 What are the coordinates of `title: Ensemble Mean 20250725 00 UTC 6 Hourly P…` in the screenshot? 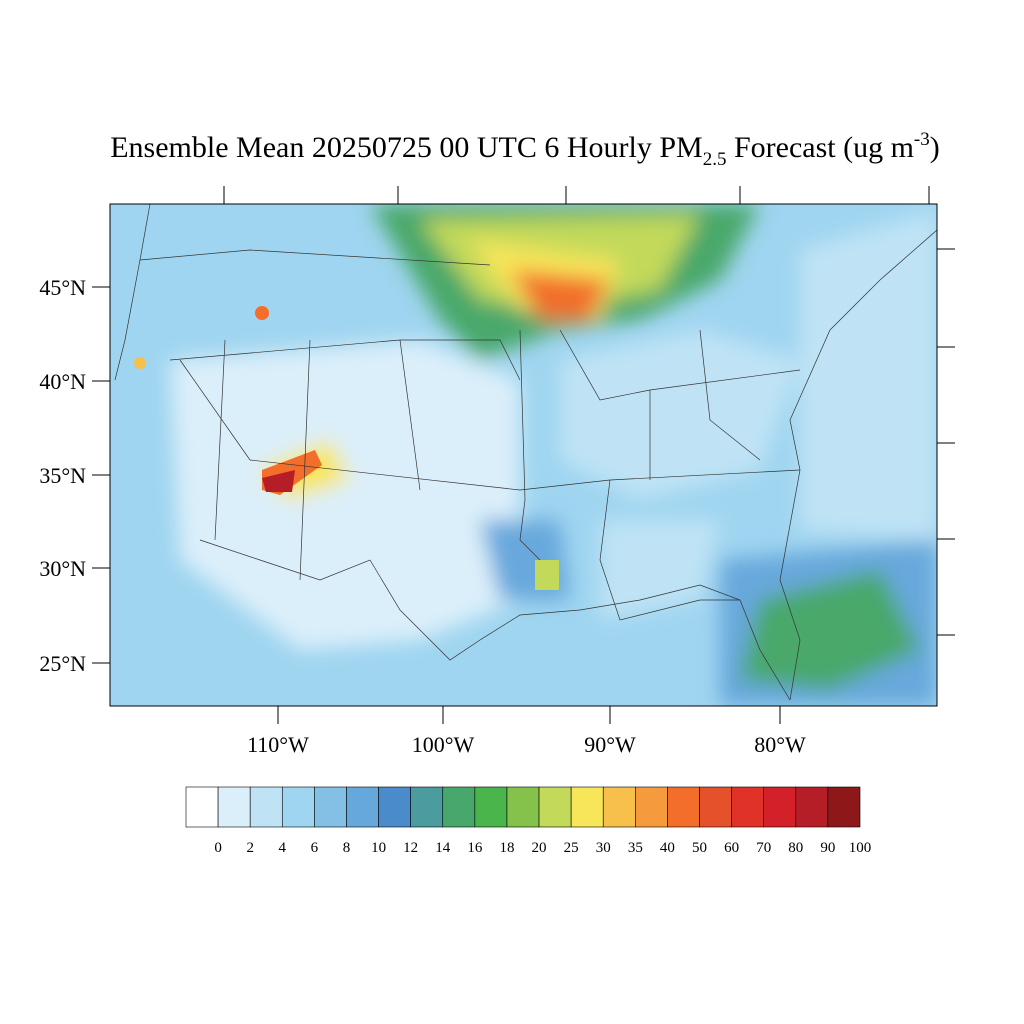 It's located at (525, 149).